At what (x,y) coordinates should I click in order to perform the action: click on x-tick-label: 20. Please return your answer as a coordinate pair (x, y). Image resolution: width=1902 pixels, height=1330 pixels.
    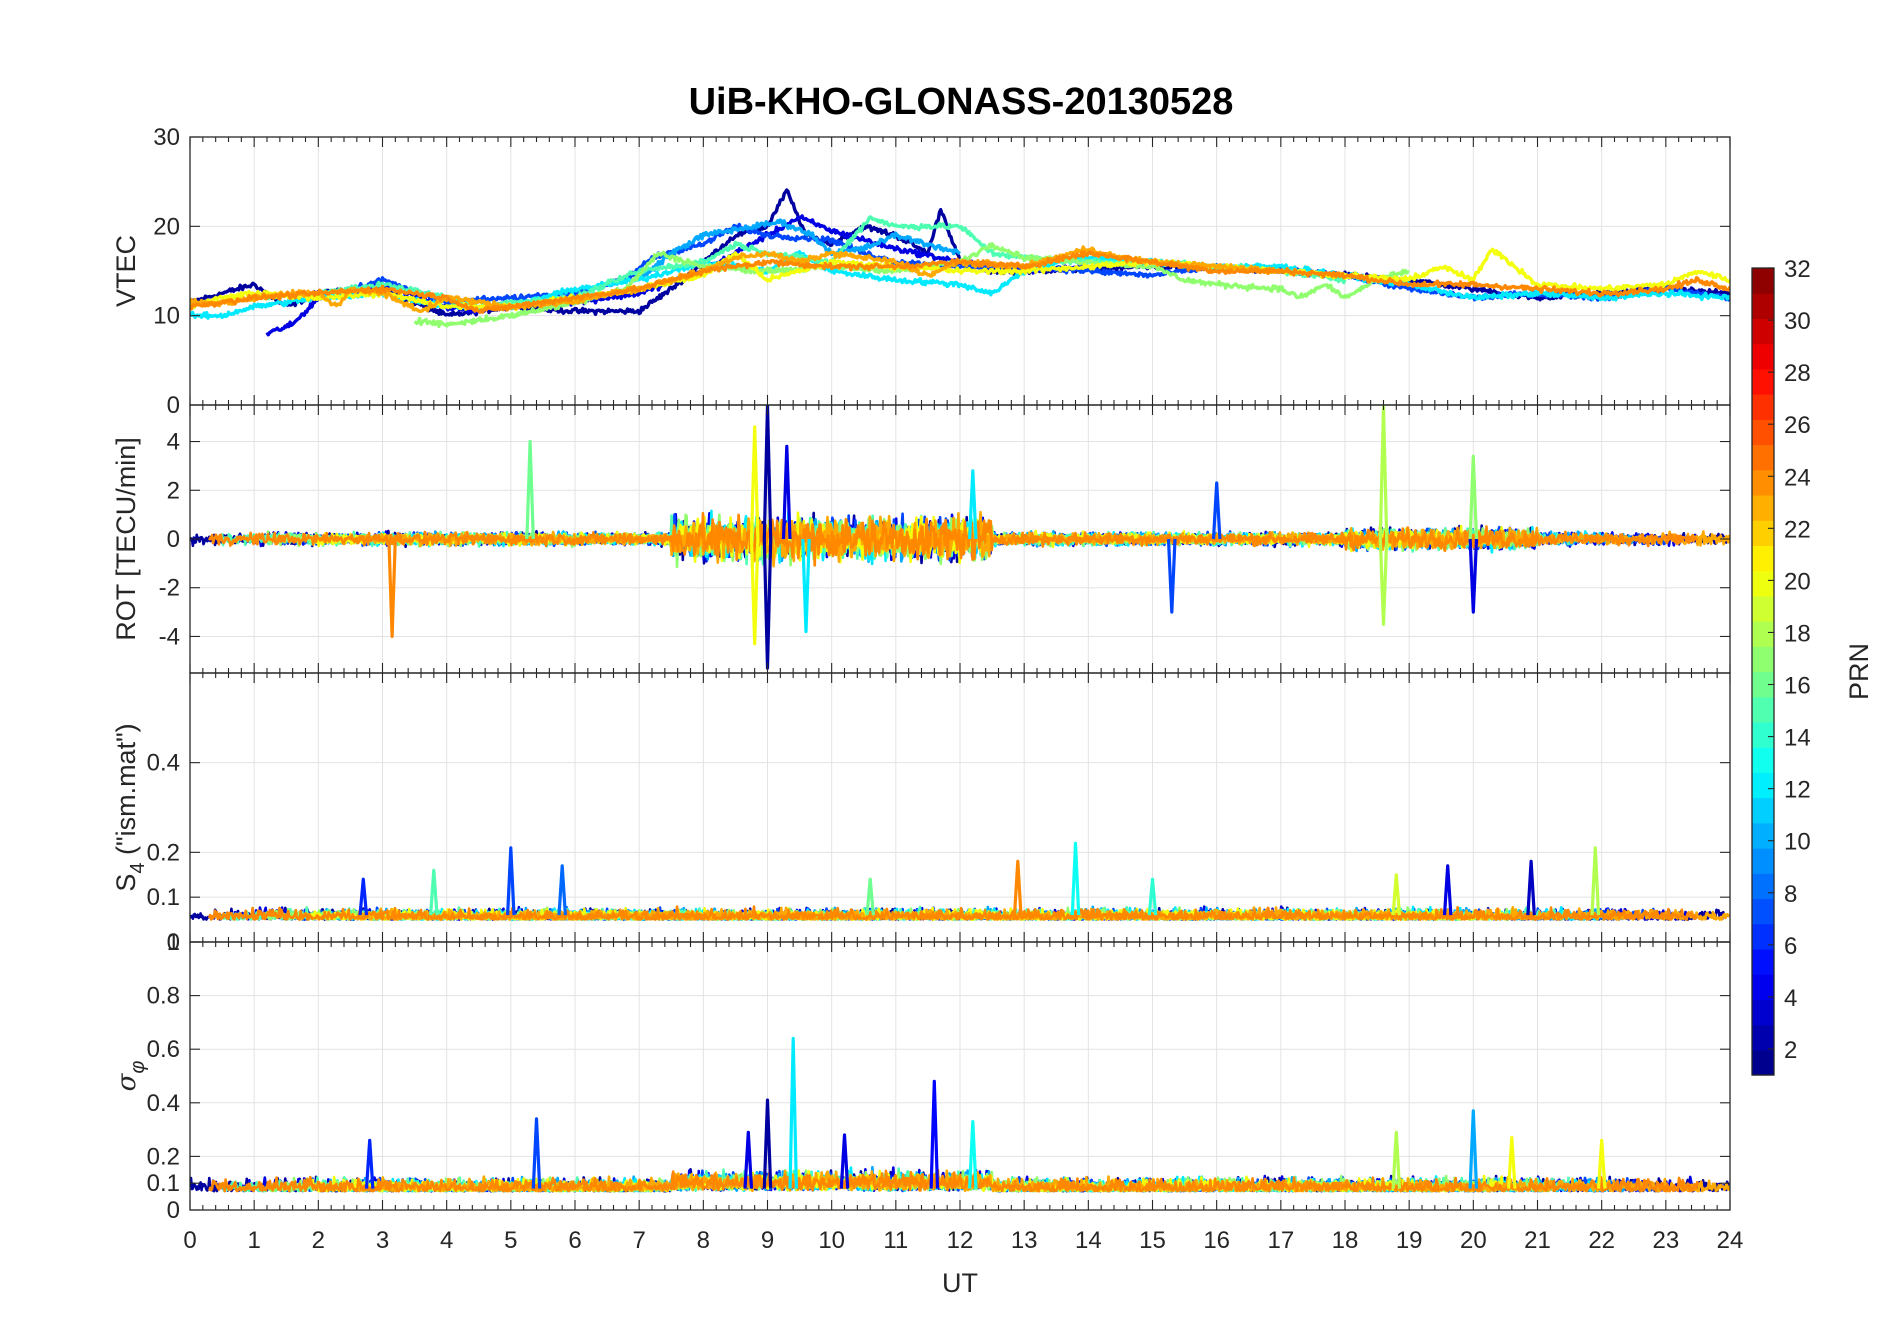
    Looking at the image, I should click on (1473, 1240).